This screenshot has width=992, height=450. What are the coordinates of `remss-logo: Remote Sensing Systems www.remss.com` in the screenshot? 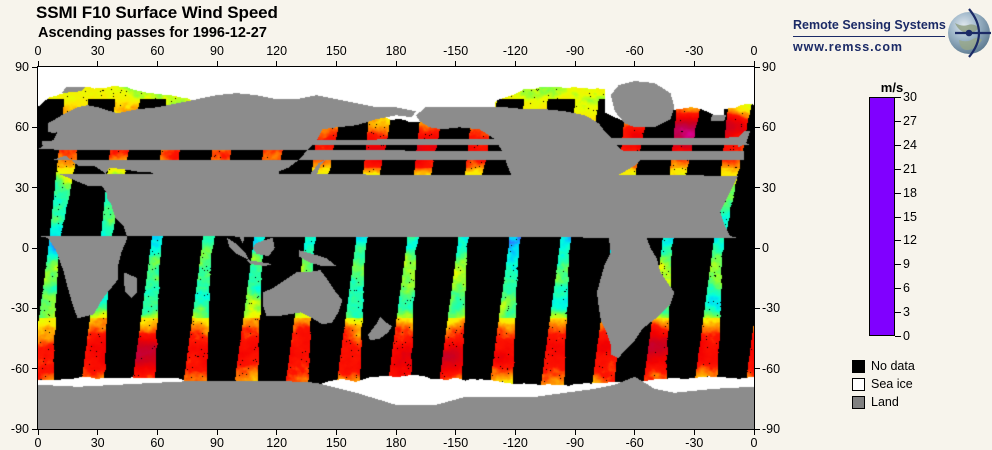 It's located at (892, 37).